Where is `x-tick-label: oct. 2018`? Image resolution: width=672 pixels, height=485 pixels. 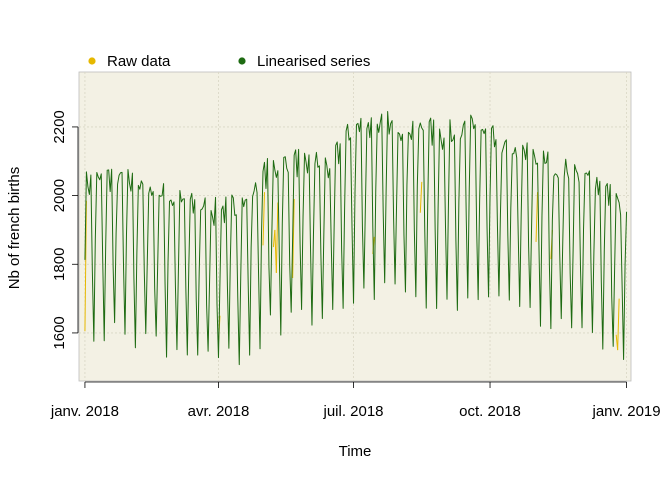 x-tick-label: oct. 2018 is located at coordinates (490, 411).